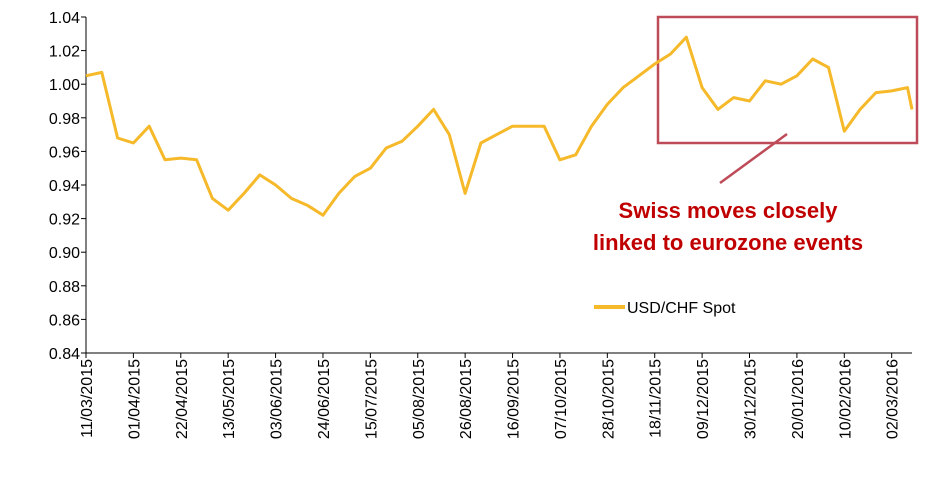 This screenshot has width=926, height=497. What do you see at coordinates (64, 320) in the screenshot?
I see `y-tick-label: 0.86` at bounding box center [64, 320].